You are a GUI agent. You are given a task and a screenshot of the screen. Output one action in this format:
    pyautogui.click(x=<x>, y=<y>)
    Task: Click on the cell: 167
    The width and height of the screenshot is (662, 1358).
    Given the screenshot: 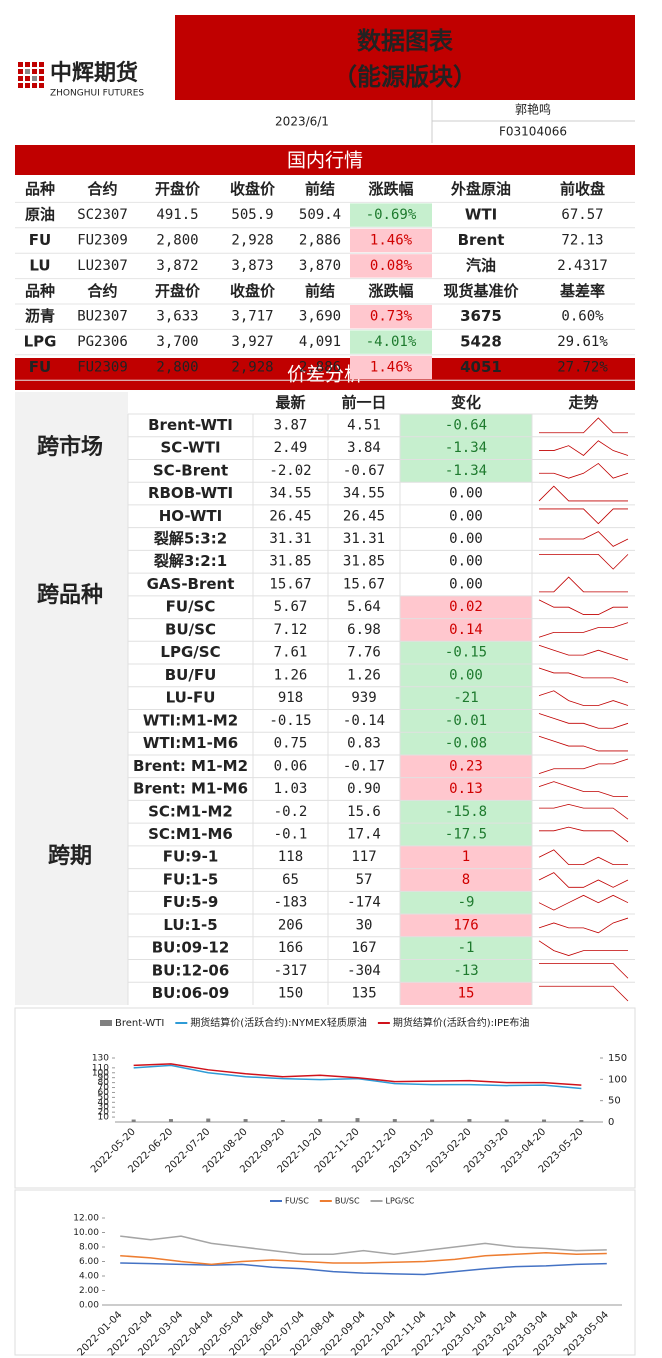 What is the action you would take?
    pyautogui.click(x=363, y=948)
    